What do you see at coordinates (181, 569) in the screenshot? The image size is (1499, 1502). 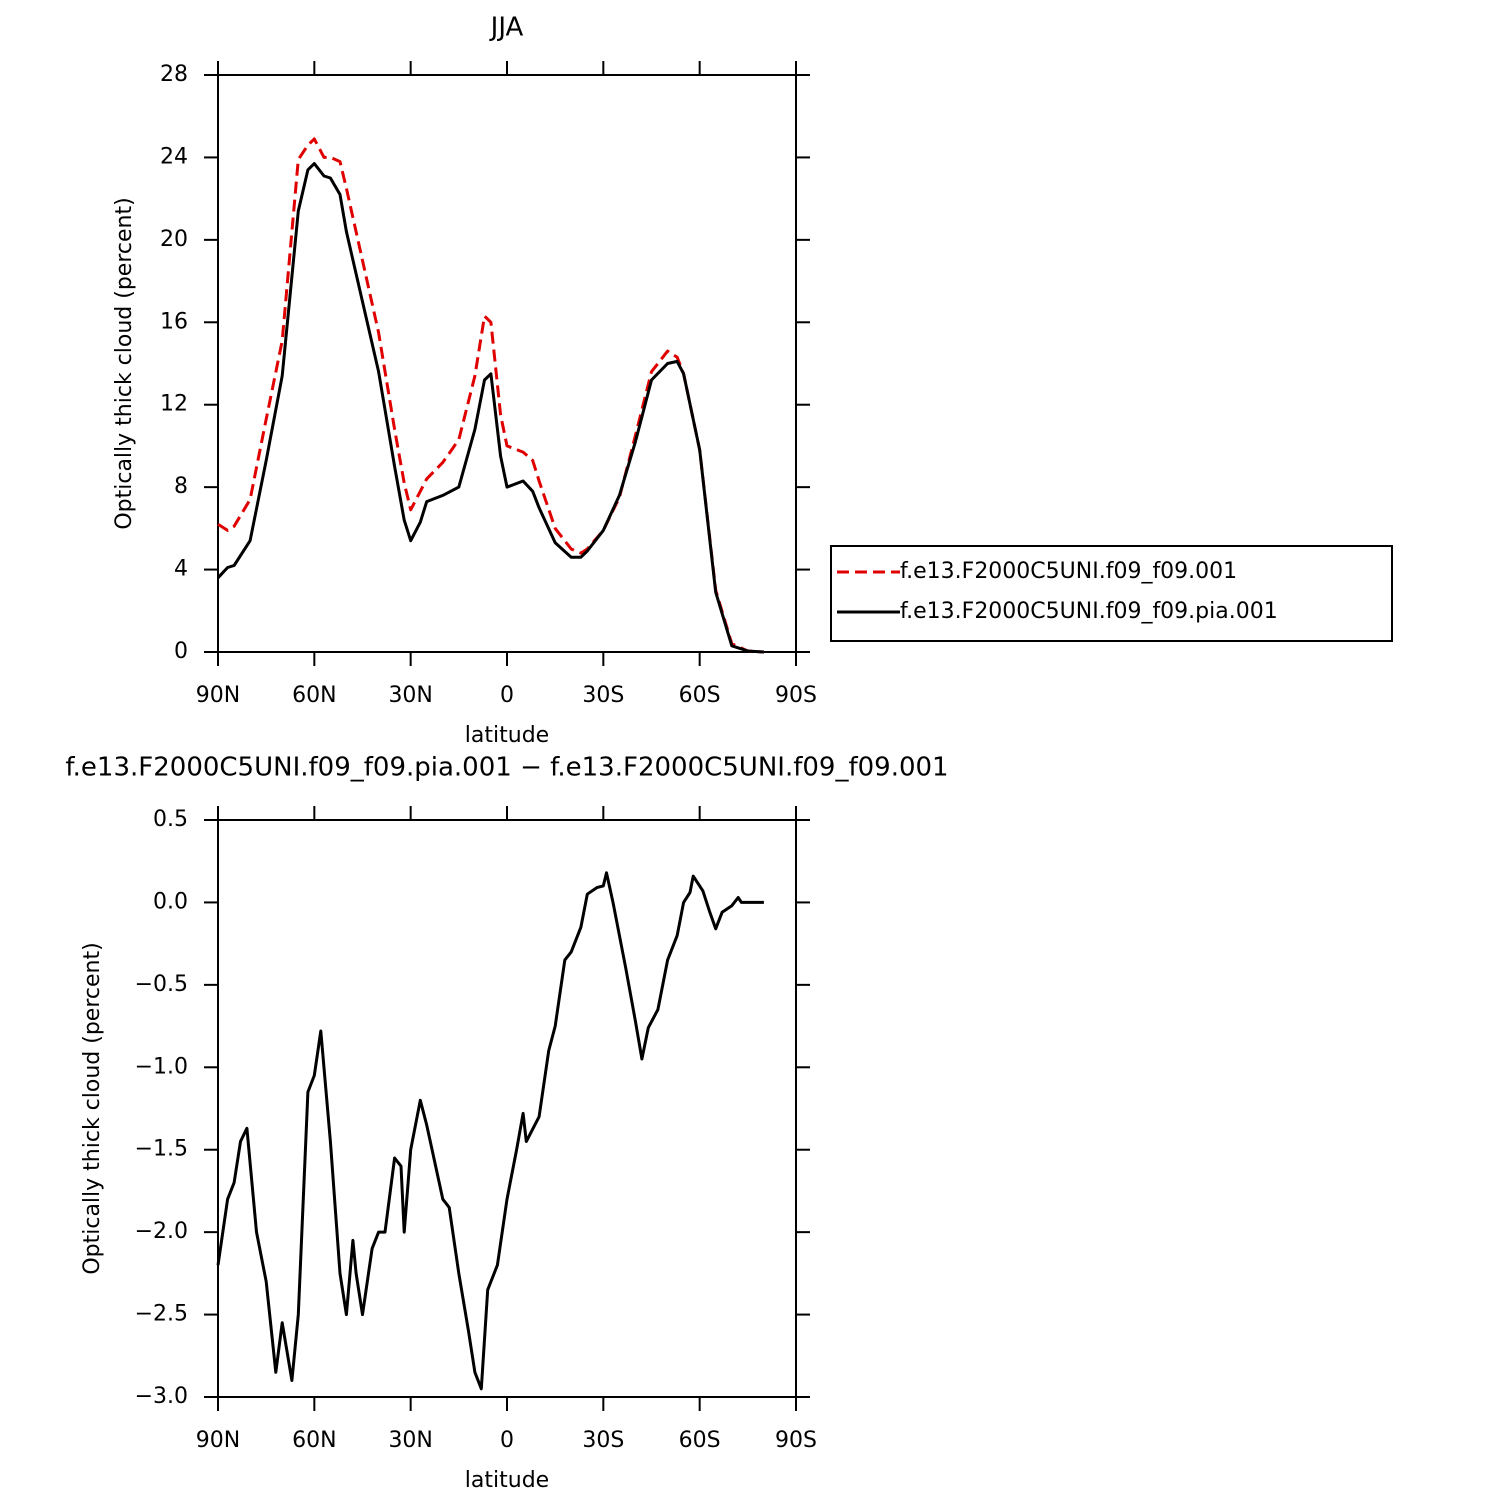 I see `y-tick-label: 4` at bounding box center [181, 569].